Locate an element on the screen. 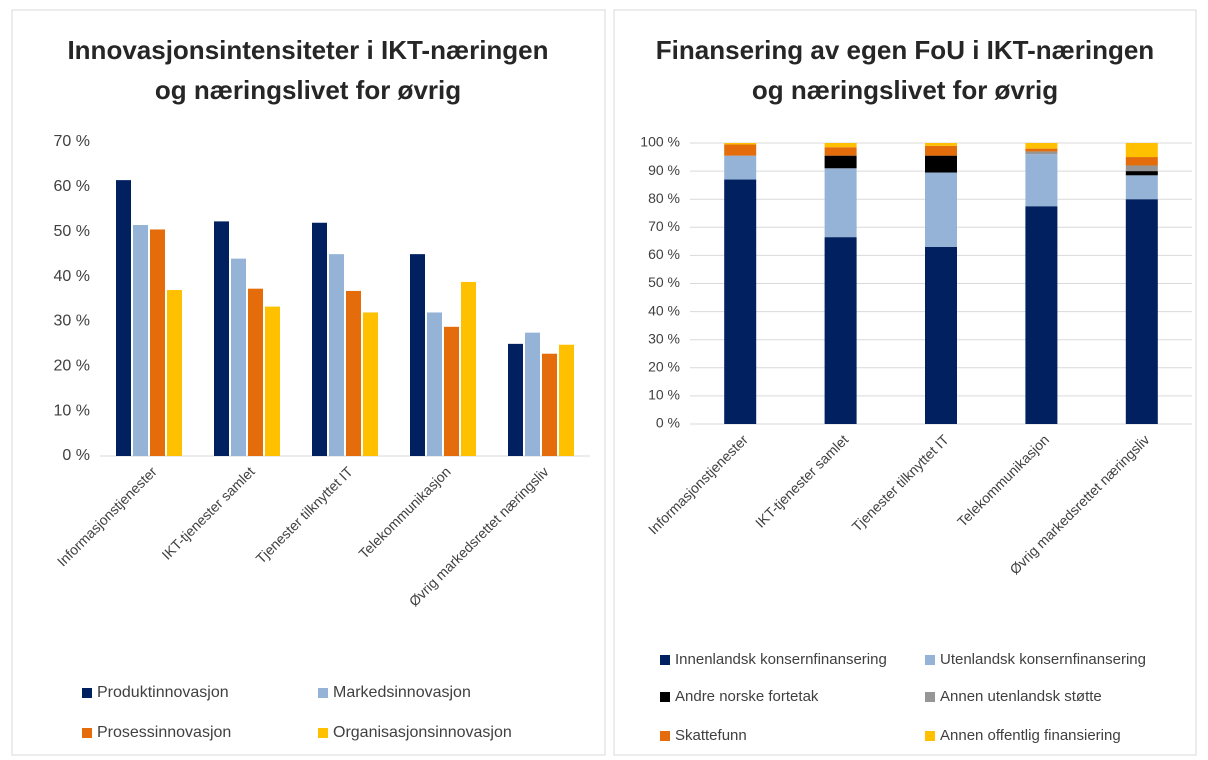  legend-label: Innenlandsk konsernfinansering is located at coordinates (781, 659).